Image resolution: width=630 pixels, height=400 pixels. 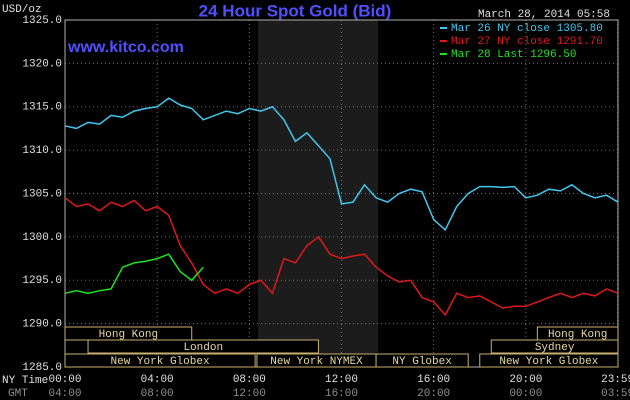 I want to click on x-tick-label: 20:00, so click(x=525, y=380).